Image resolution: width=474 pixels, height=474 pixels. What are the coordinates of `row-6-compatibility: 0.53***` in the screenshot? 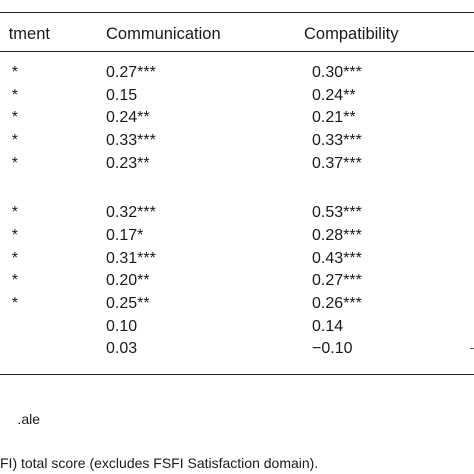 It's located at (337, 212).